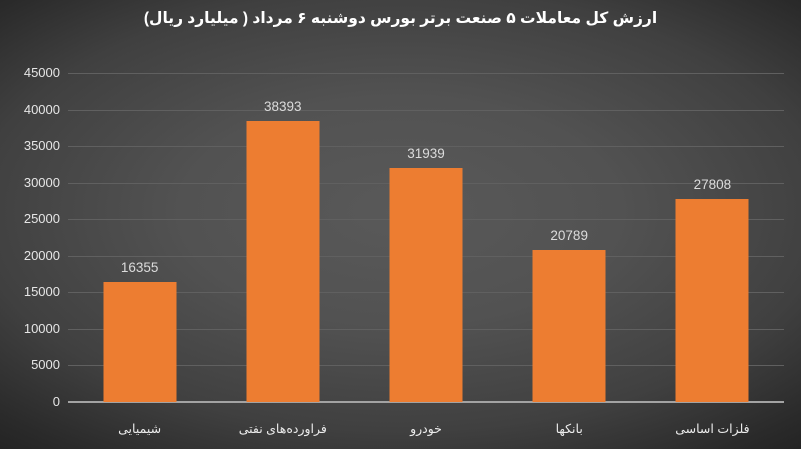 Image resolution: width=801 pixels, height=449 pixels. What do you see at coordinates (41, 72) in the screenshot?
I see `y-tick-label: 45000` at bounding box center [41, 72].